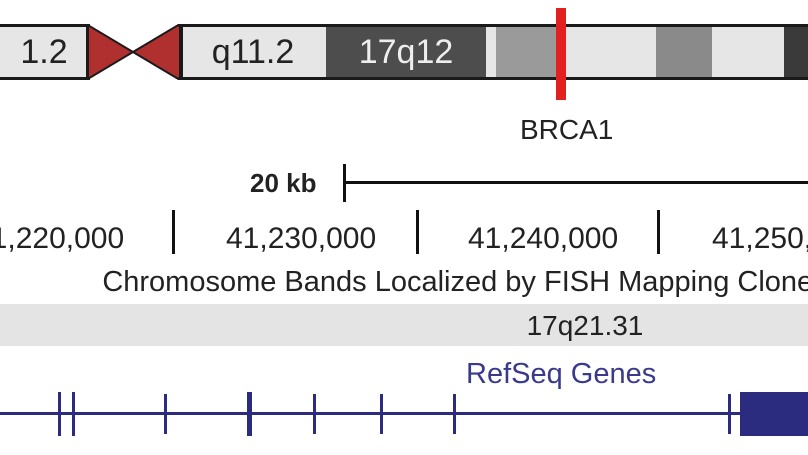 The width and height of the screenshot is (808, 455). I want to click on band-p11-2-label: 1.2, so click(44, 52).